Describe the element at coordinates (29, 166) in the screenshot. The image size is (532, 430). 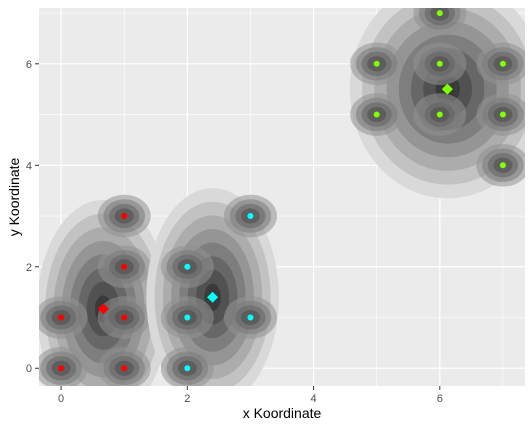
I see `y-tick-label: 4` at that location.